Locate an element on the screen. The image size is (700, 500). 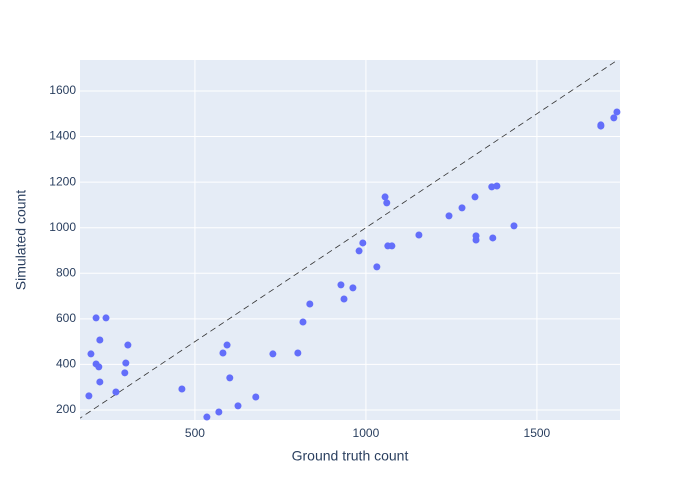
x-axis-title: Ground truth count is located at coordinates (350, 456).